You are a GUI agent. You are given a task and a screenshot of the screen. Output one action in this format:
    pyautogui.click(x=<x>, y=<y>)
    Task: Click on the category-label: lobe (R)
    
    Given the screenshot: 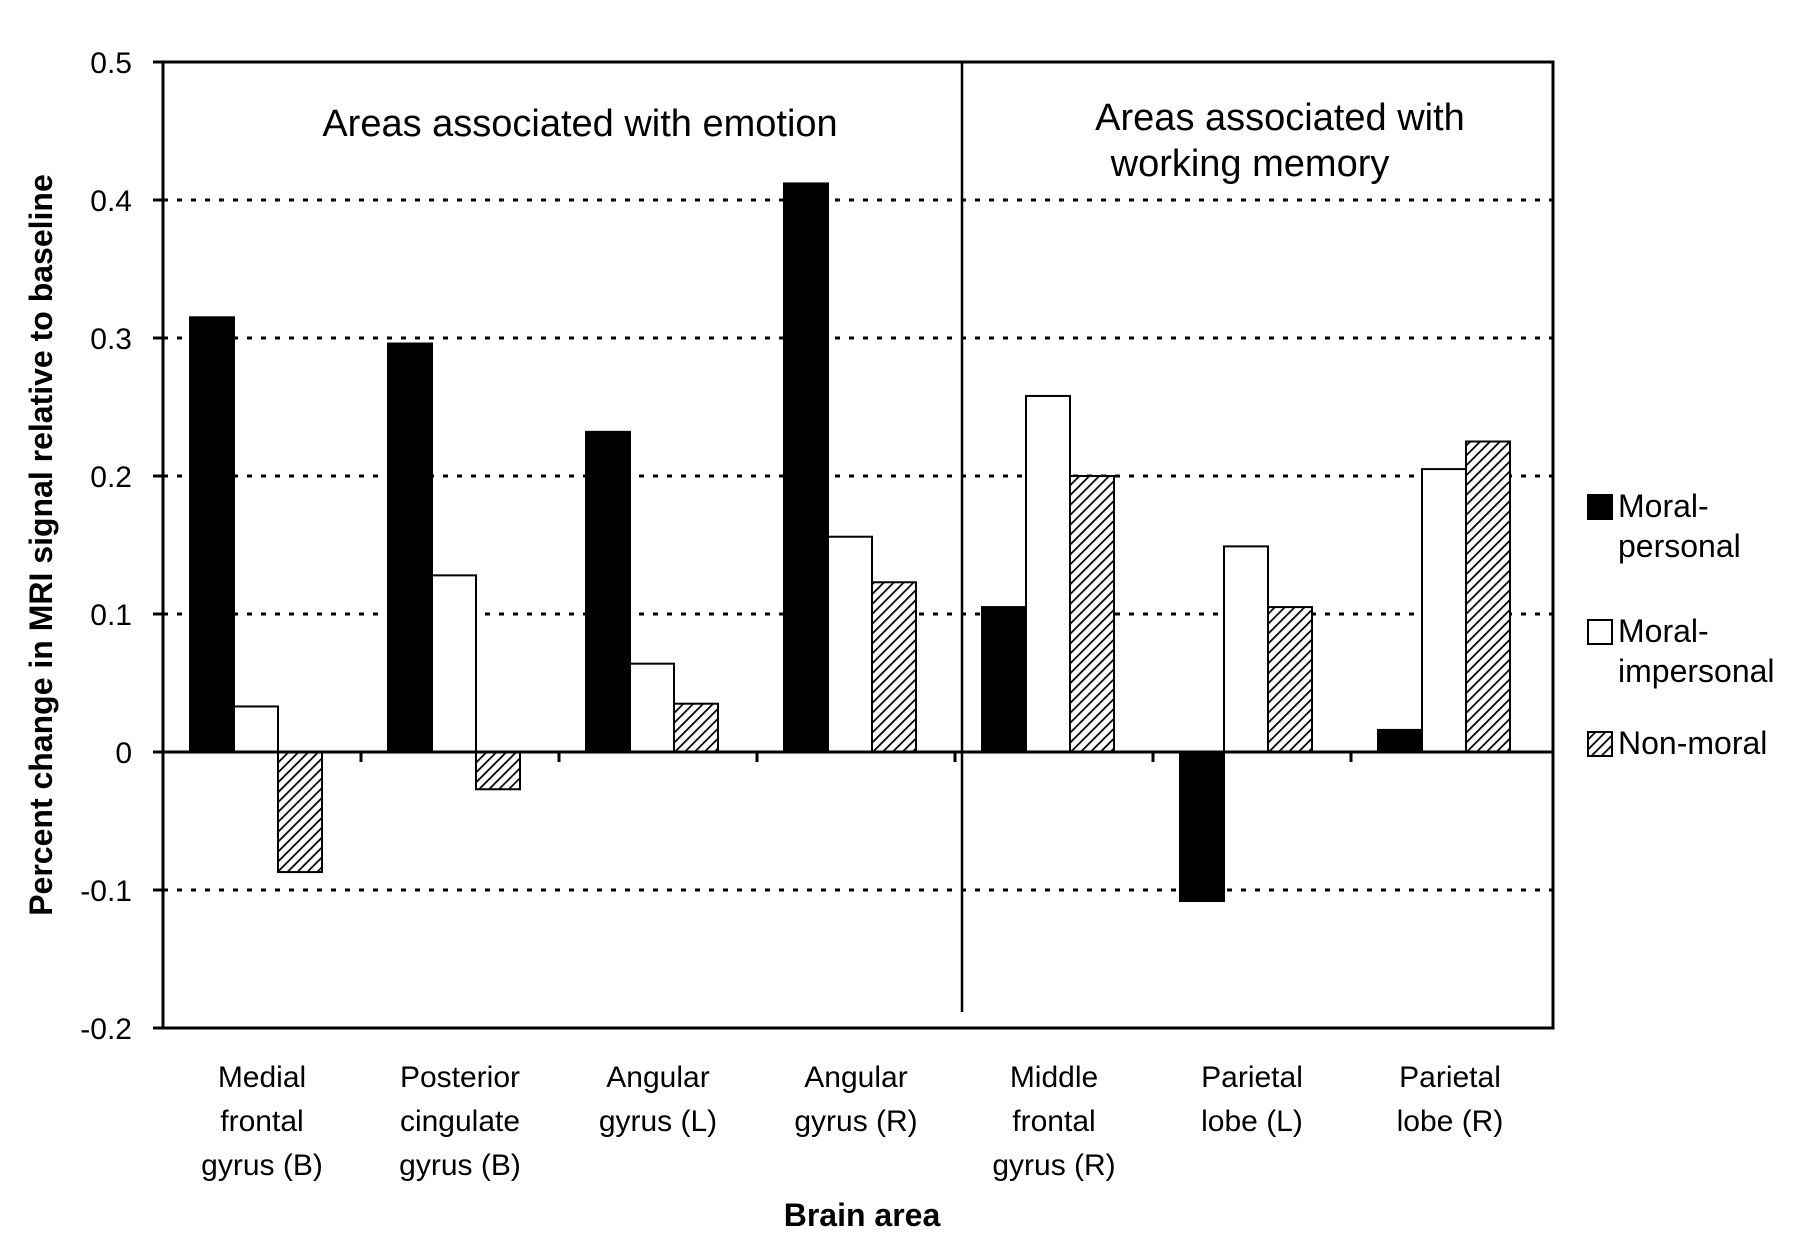 What is the action you would take?
    pyautogui.click(x=1450, y=1121)
    